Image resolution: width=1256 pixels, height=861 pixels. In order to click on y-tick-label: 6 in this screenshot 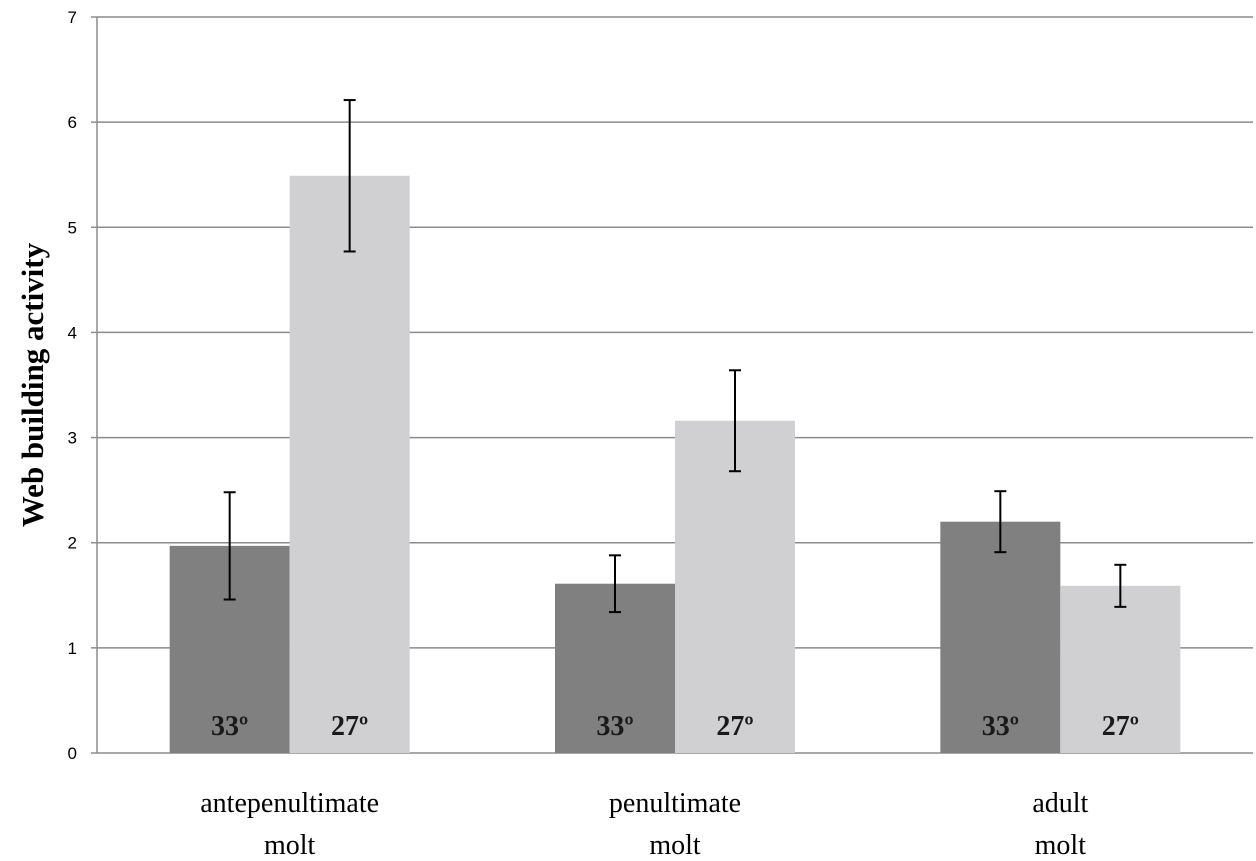, I will do `click(72, 122)`.